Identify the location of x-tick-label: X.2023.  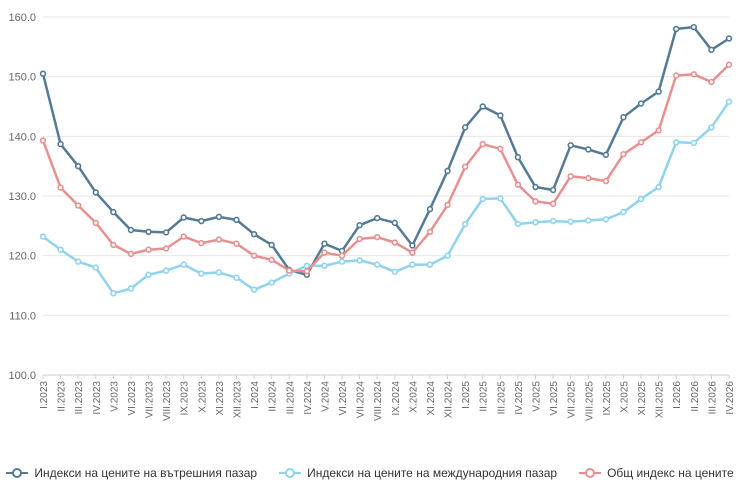
(202, 397).